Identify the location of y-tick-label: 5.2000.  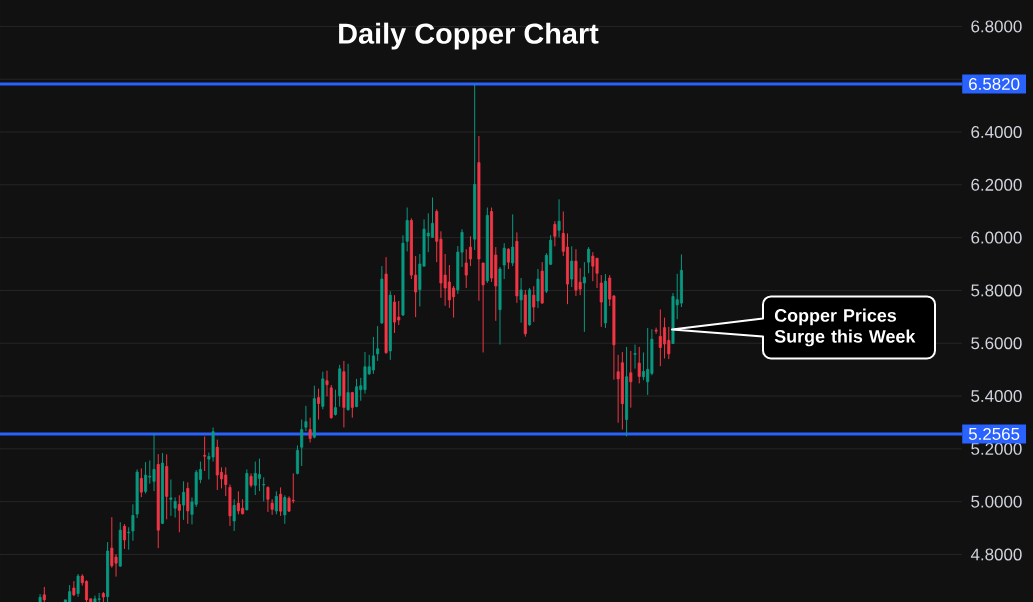
(996, 448).